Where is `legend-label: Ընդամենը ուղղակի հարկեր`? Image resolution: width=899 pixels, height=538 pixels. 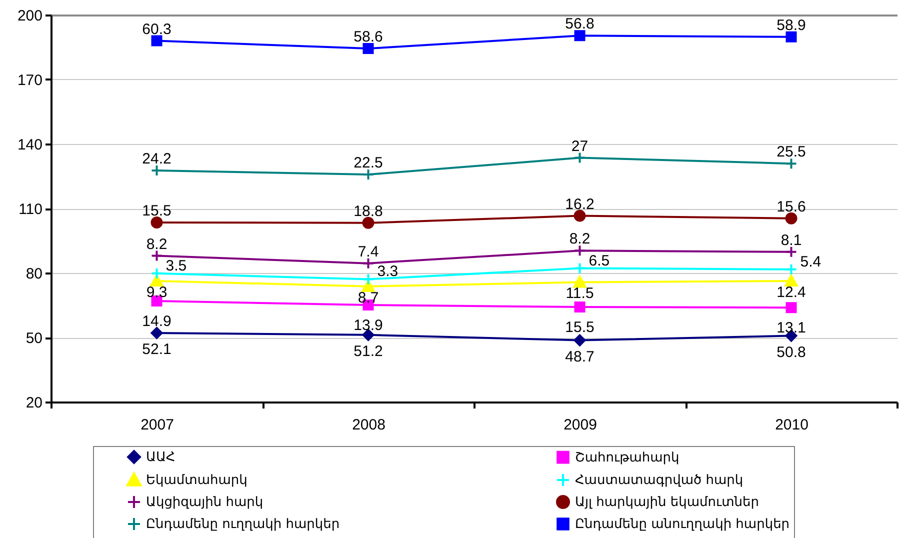
legend-label: Ընդամենը ուղղակի հարկեր is located at coordinates (243, 524).